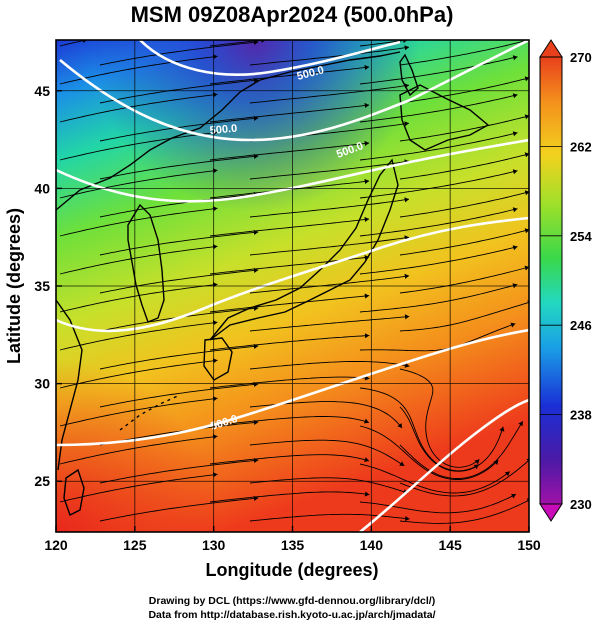  I want to click on coastline-sakhalin, so click(409, 75).